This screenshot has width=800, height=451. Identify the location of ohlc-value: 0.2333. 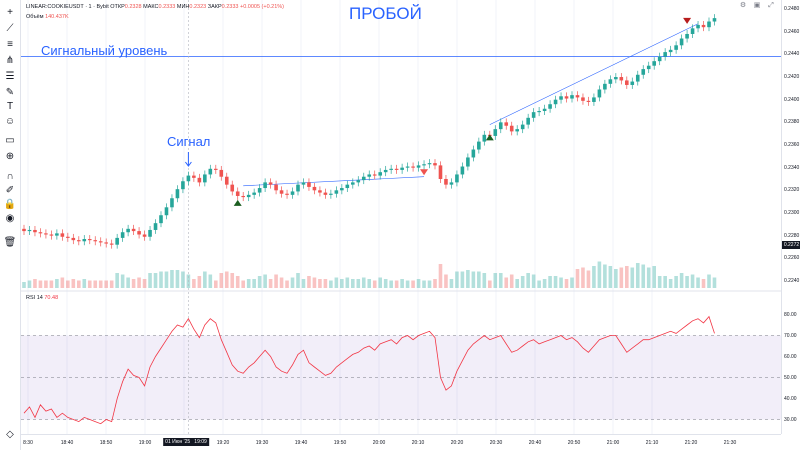
(167, 7).